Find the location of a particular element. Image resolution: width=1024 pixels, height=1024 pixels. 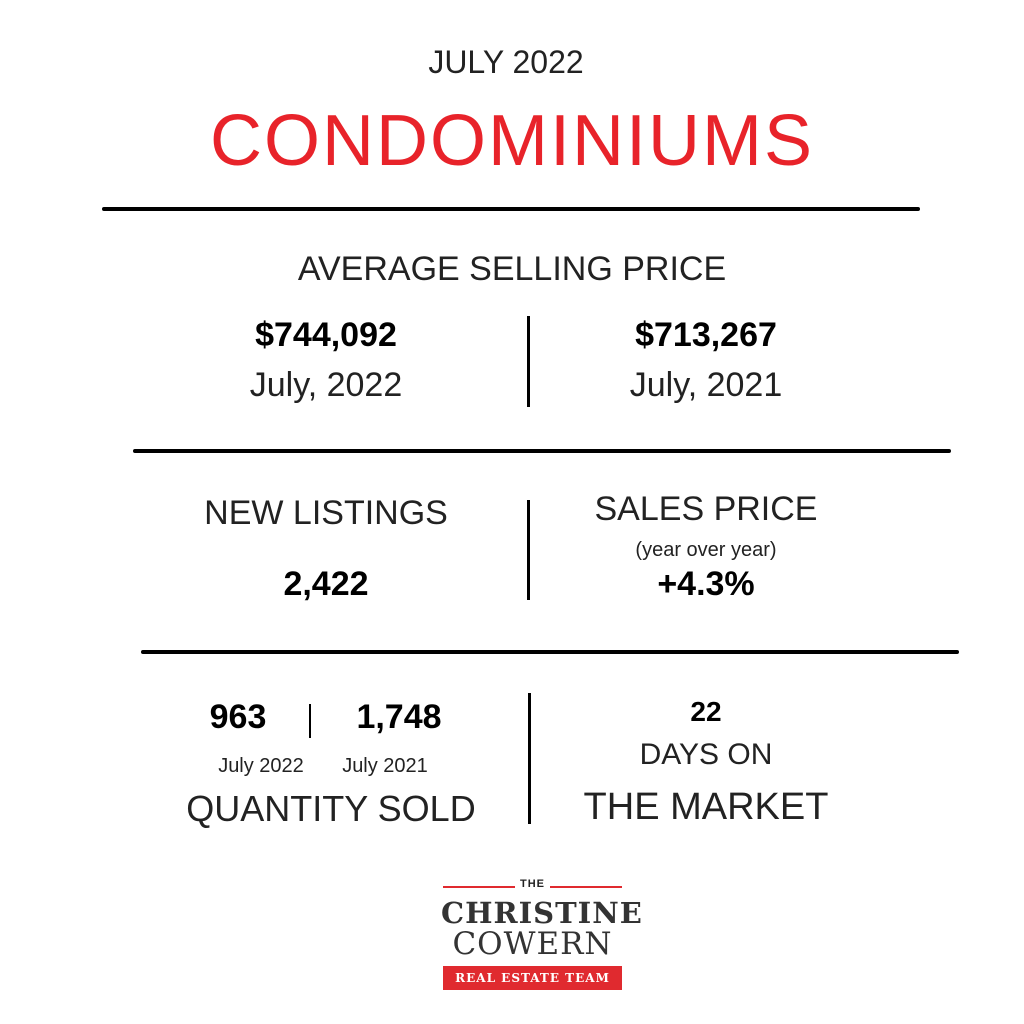

qty-previous-value: 1,748 is located at coordinates (399, 717).